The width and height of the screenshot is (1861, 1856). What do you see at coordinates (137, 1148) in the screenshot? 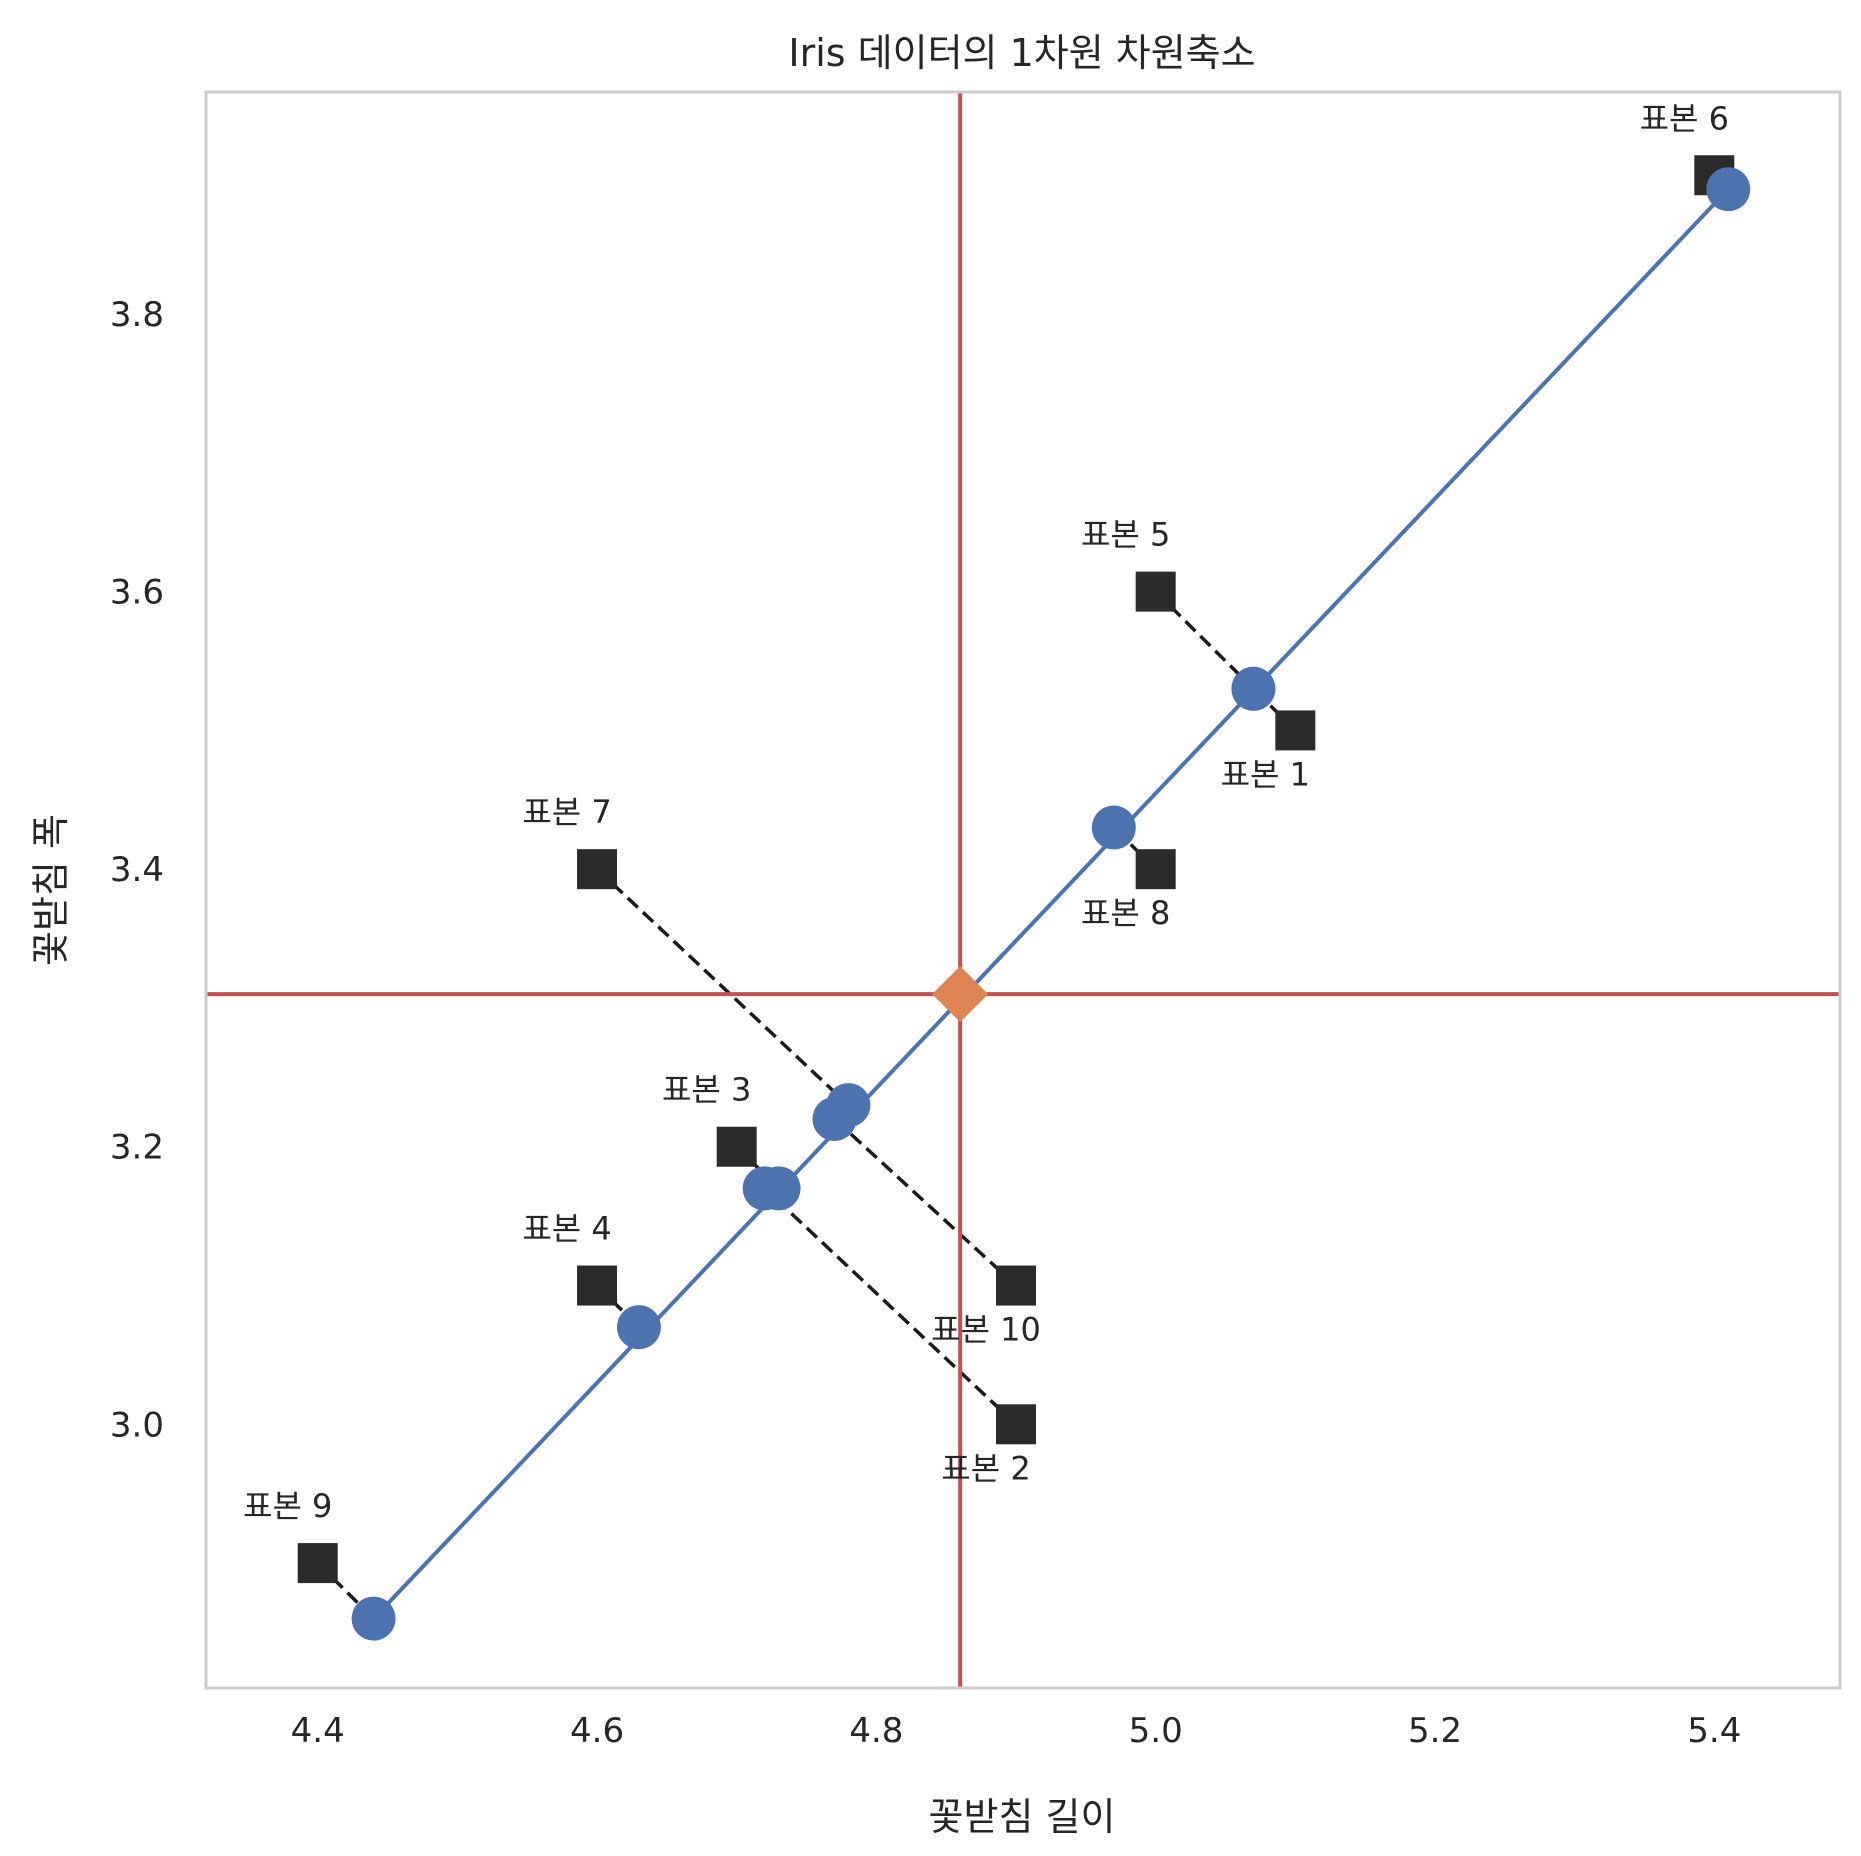
I see `y-tick-label-2: 3.2` at bounding box center [137, 1148].